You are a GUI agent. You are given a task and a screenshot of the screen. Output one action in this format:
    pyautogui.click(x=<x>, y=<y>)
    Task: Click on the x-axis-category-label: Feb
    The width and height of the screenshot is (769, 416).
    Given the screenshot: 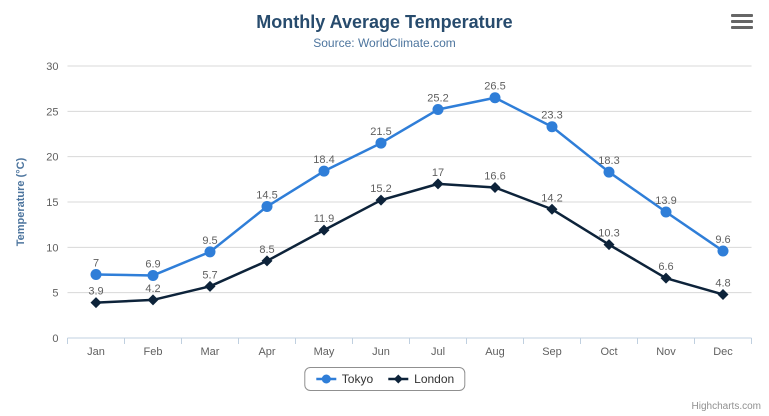 What is the action you would take?
    pyautogui.click(x=153, y=352)
    